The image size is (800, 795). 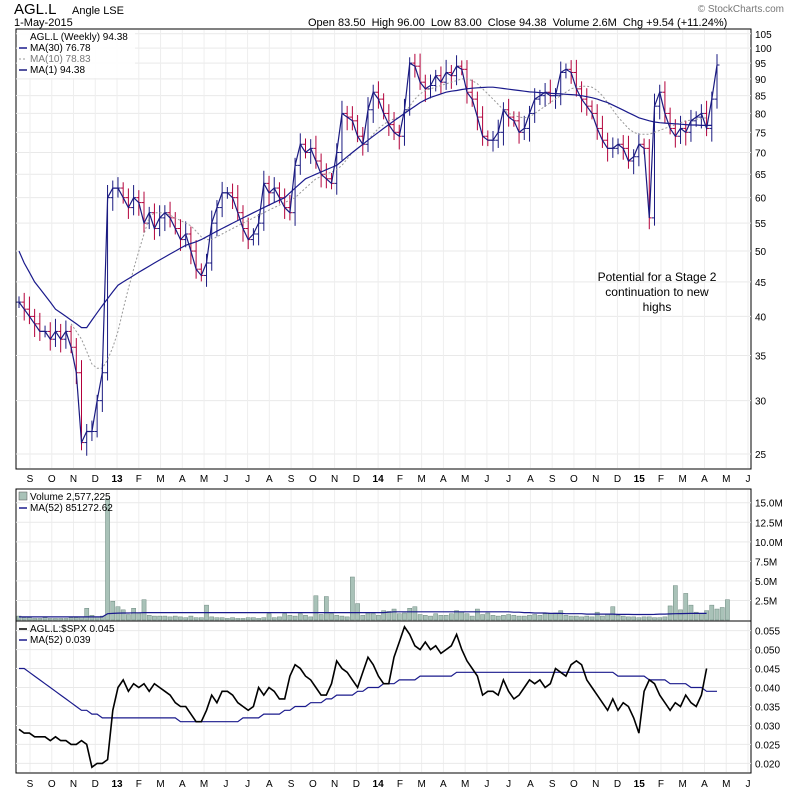 I want to click on x-axis-price: S O N D 13 F M A M J J A S O N D 14 F M A M J J A S O N D 15 F M A M J, so click(x=389, y=479).